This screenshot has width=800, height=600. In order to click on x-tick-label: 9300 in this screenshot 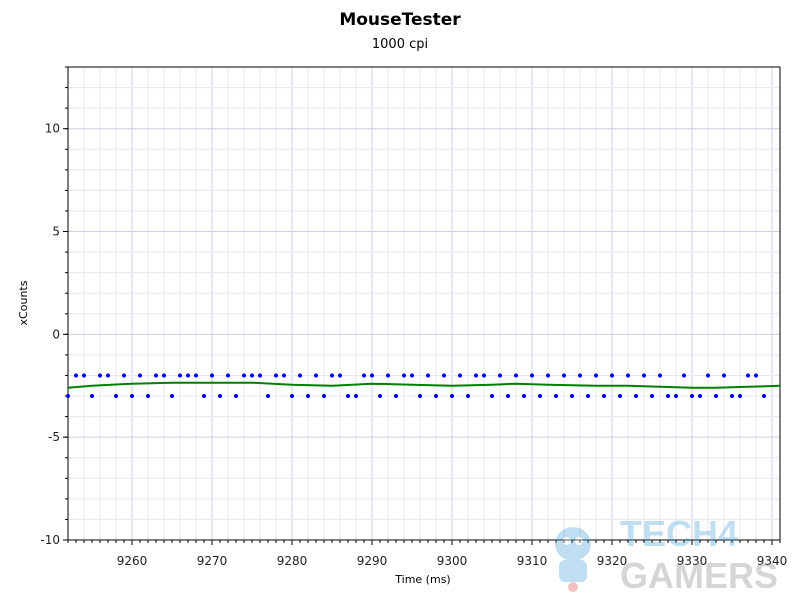, I will do `click(452, 561)`.